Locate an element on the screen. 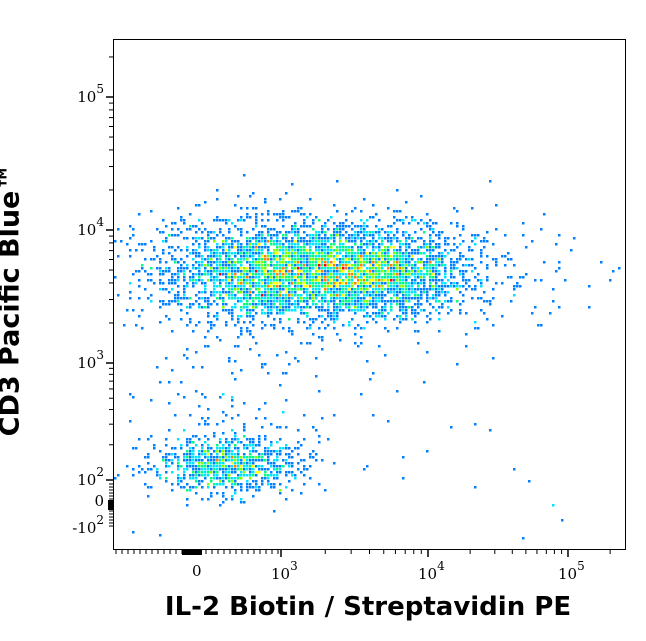  x-tick-label: 10⁴ is located at coordinates (431, 571).